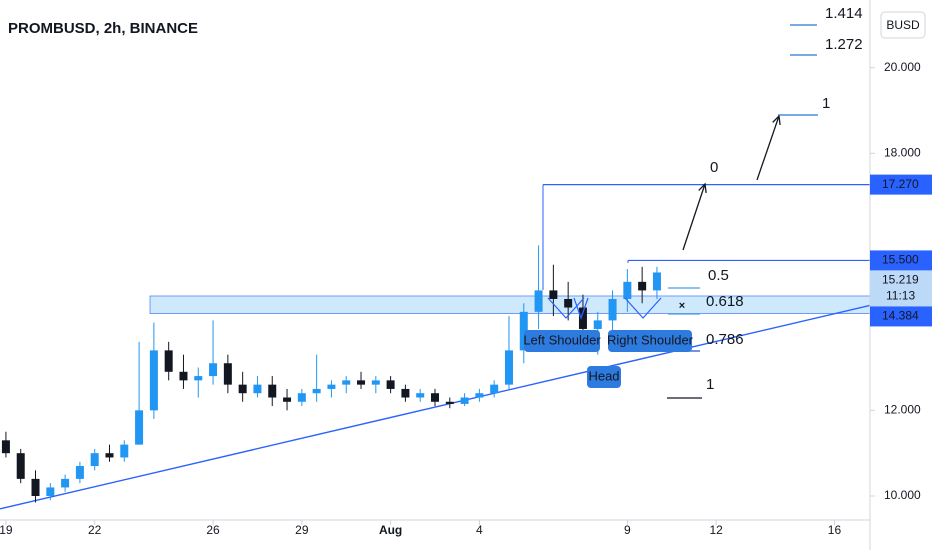  I want to click on x-tick-label: 12, so click(716, 530).